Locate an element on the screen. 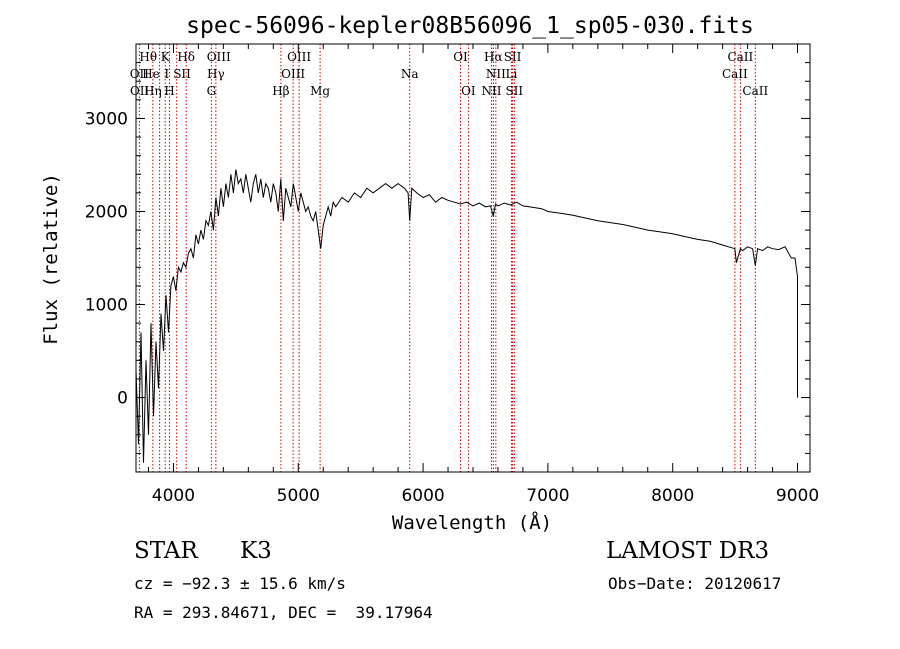 The height and width of the screenshot is (649, 900). line-label-0: OII is located at coordinates (140, 74).